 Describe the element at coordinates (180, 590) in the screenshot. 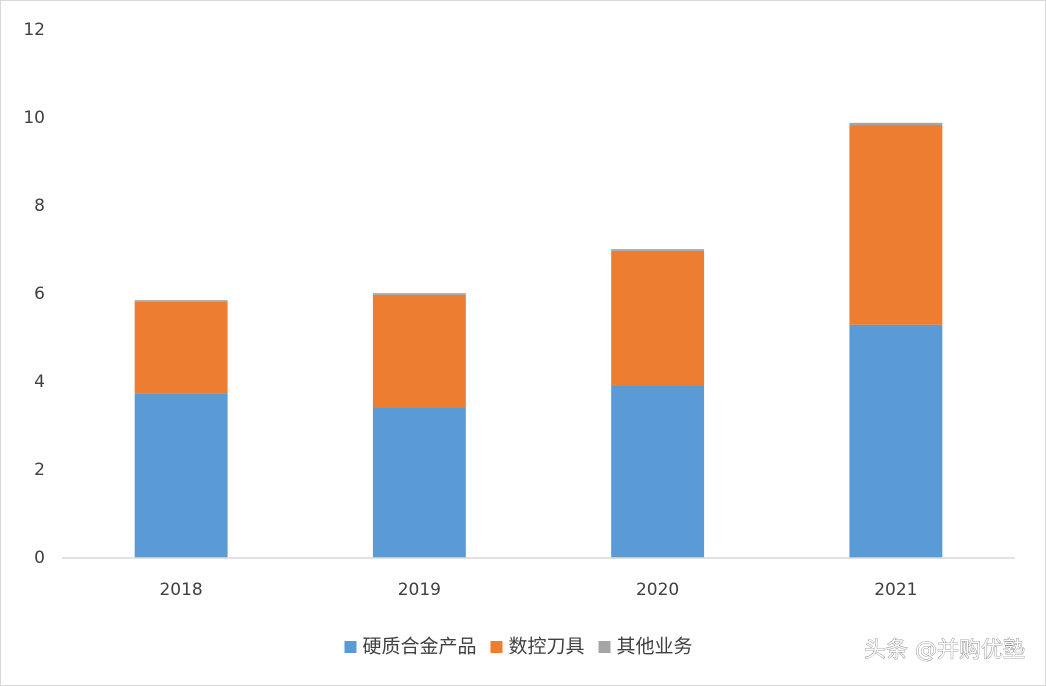

I see `x-tick-label: 2018` at that location.